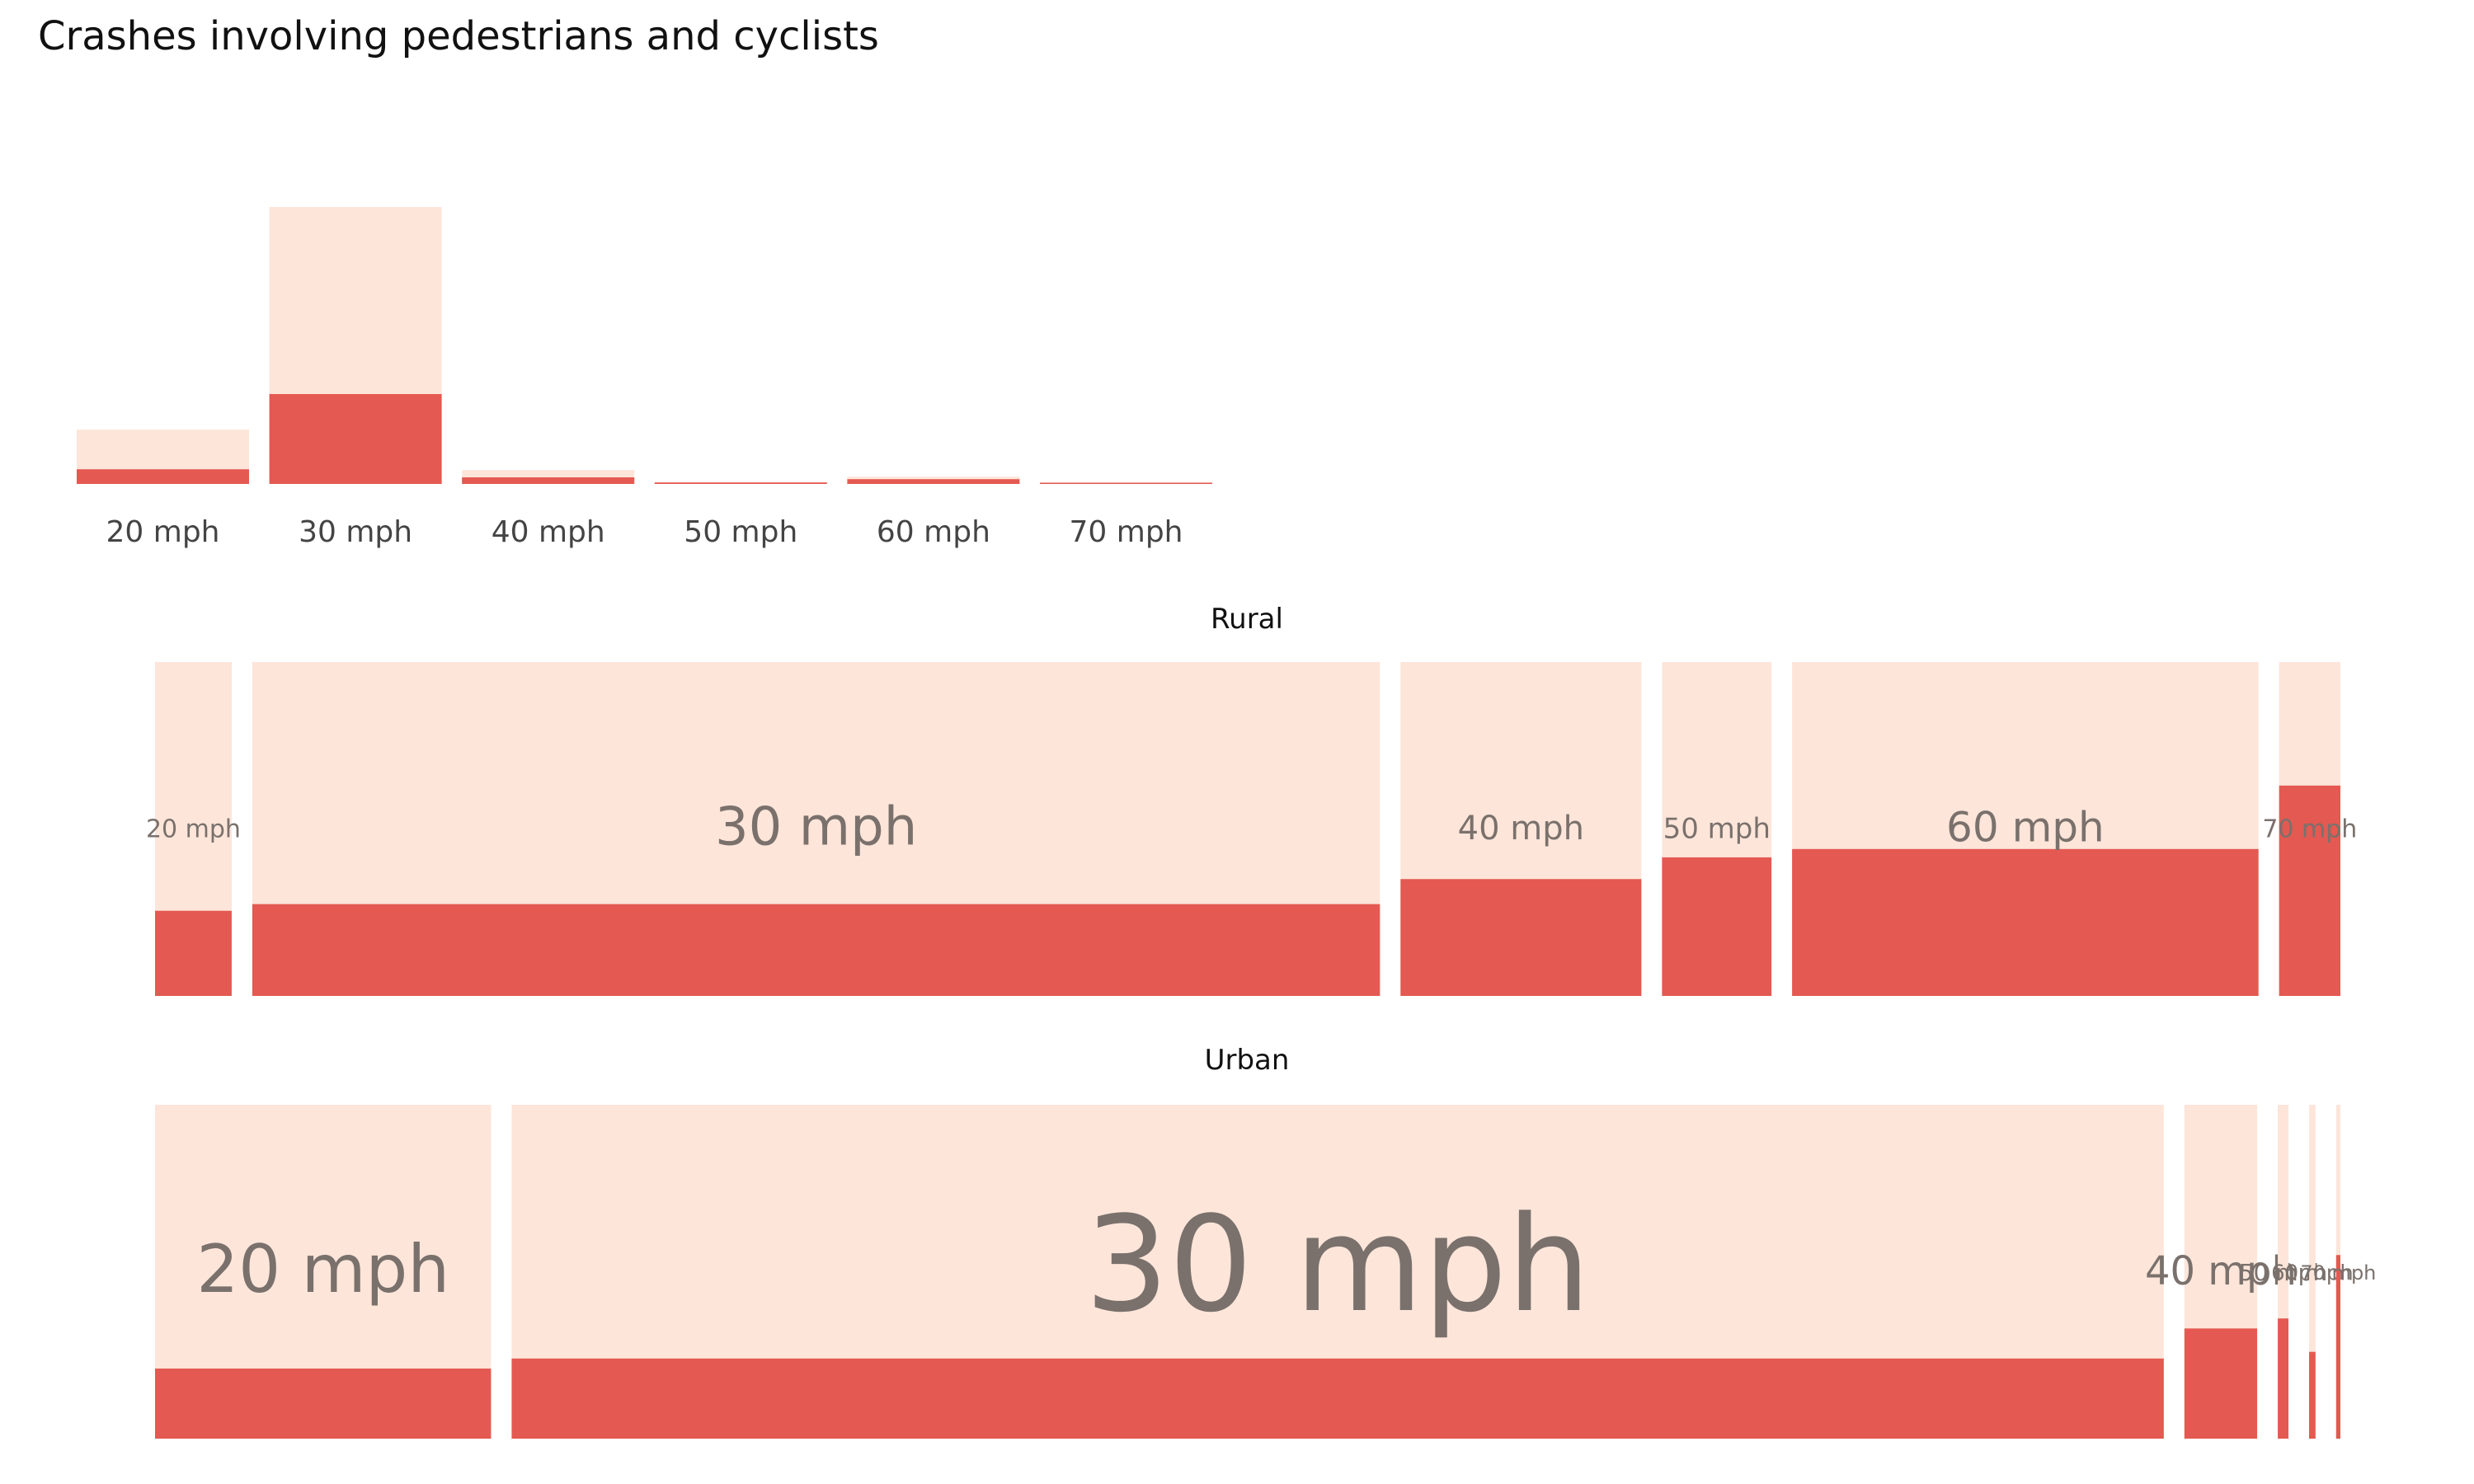 The image size is (2474, 1484). I want to click on urban-cell-total-60-mph, so click(2312, 1272).